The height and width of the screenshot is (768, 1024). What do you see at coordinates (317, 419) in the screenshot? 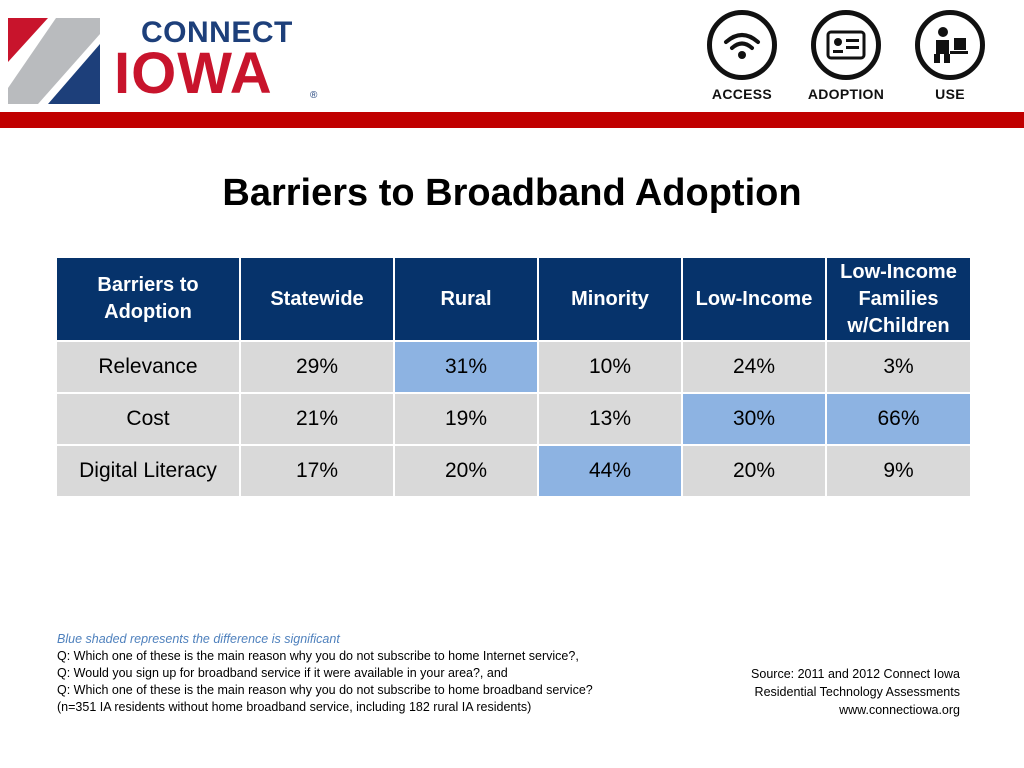
I see `table-cell: 21%` at bounding box center [317, 419].